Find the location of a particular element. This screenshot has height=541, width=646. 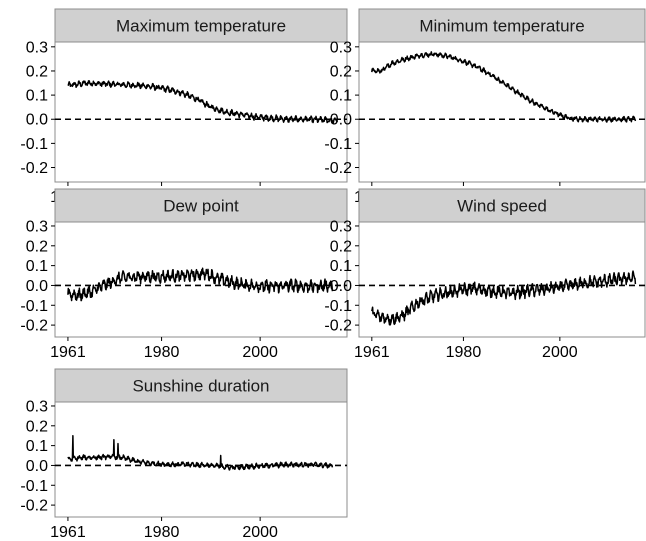

panel-title: Wind speed is located at coordinates (502, 206).